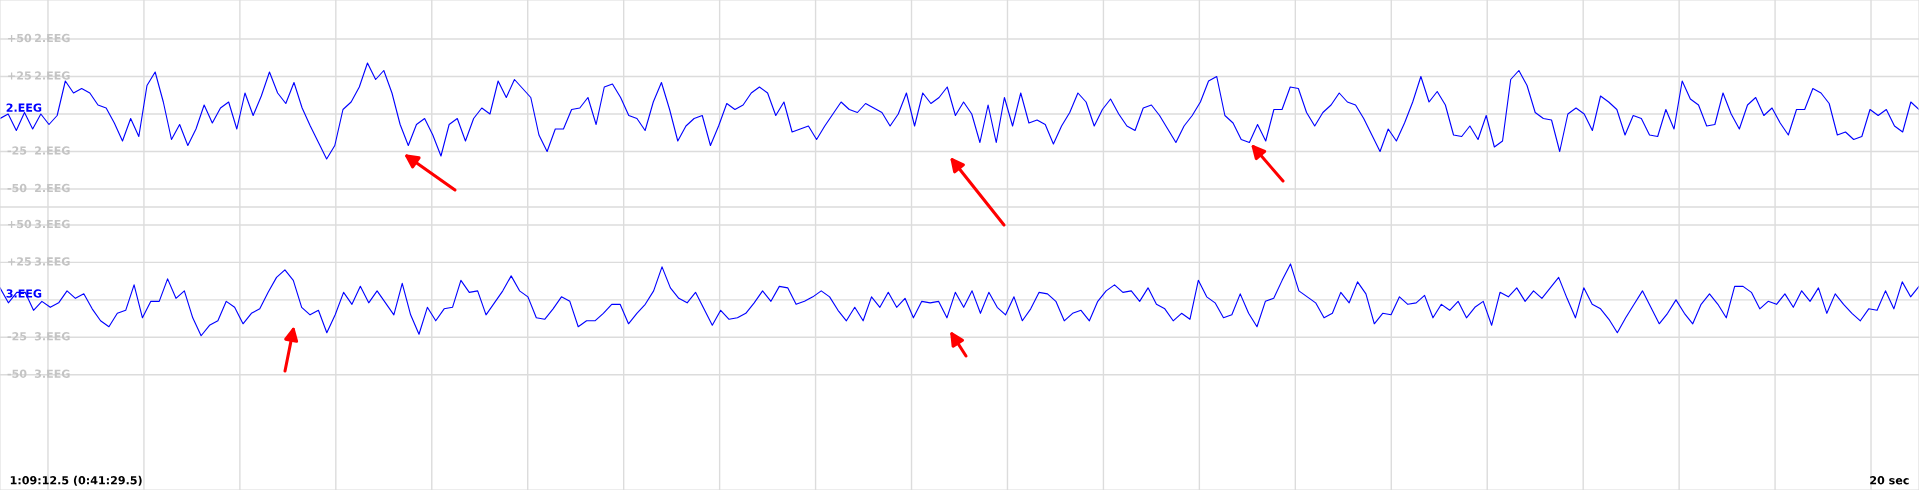 This screenshot has height=490, width=1919. What do you see at coordinates (24, 107) in the screenshot?
I see `series-label: 2.EEG` at bounding box center [24, 107].